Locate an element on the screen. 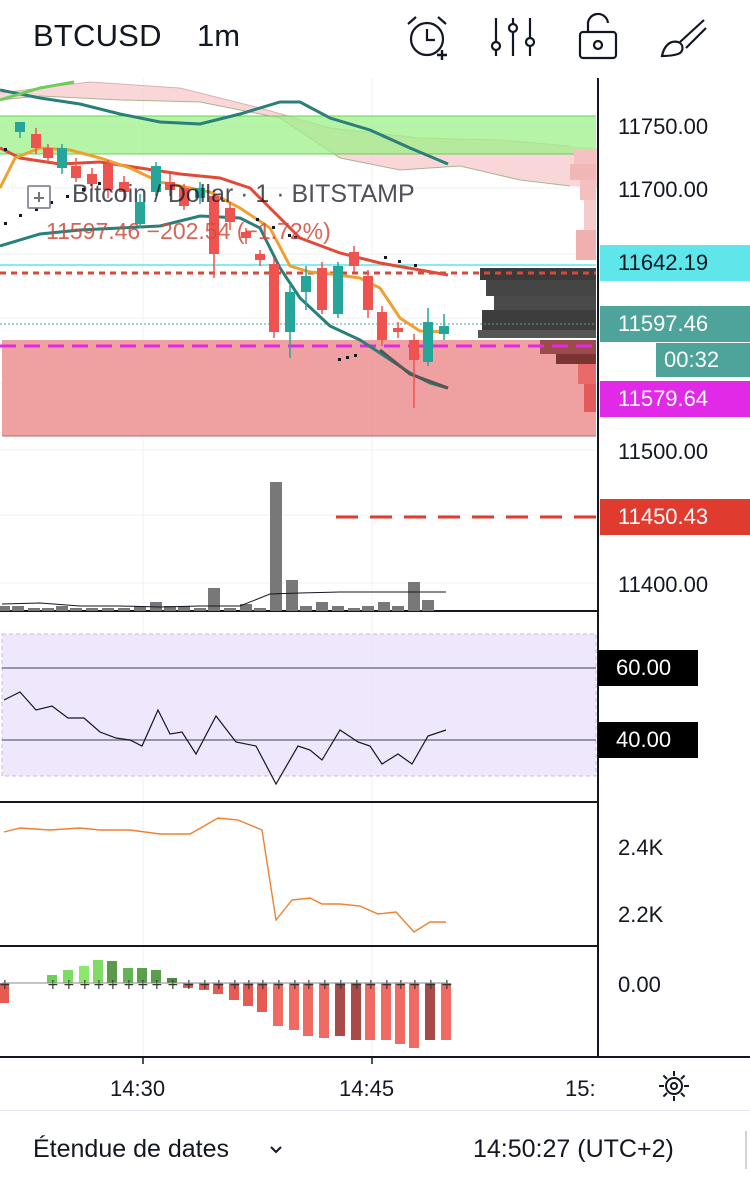 The height and width of the screenshot is (1189, 750). expand-legend-icon is located at coordinates (39, 197).